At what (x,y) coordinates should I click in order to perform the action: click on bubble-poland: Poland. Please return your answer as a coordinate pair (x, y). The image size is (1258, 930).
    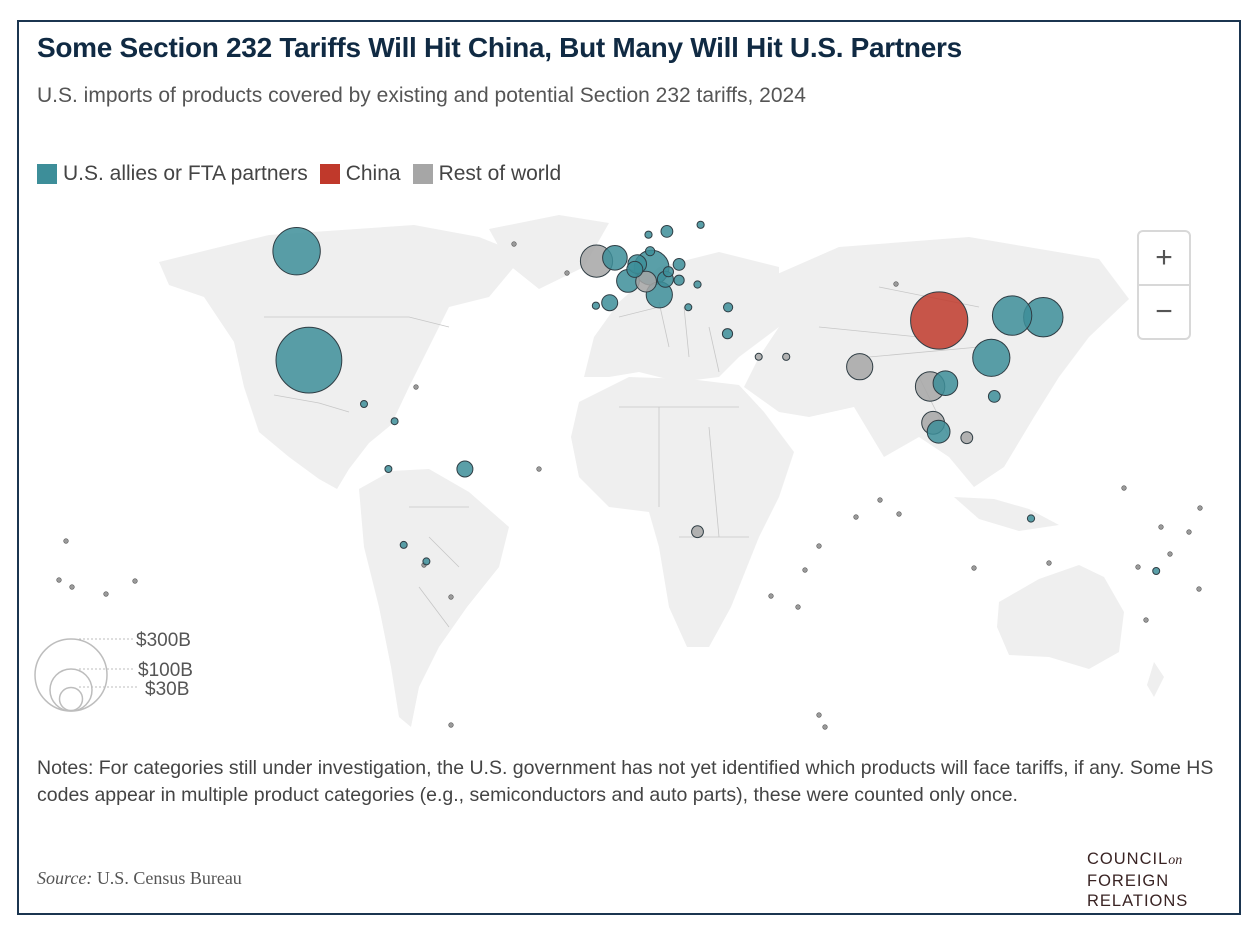
    Looking at the image, I should click on (679, 264).